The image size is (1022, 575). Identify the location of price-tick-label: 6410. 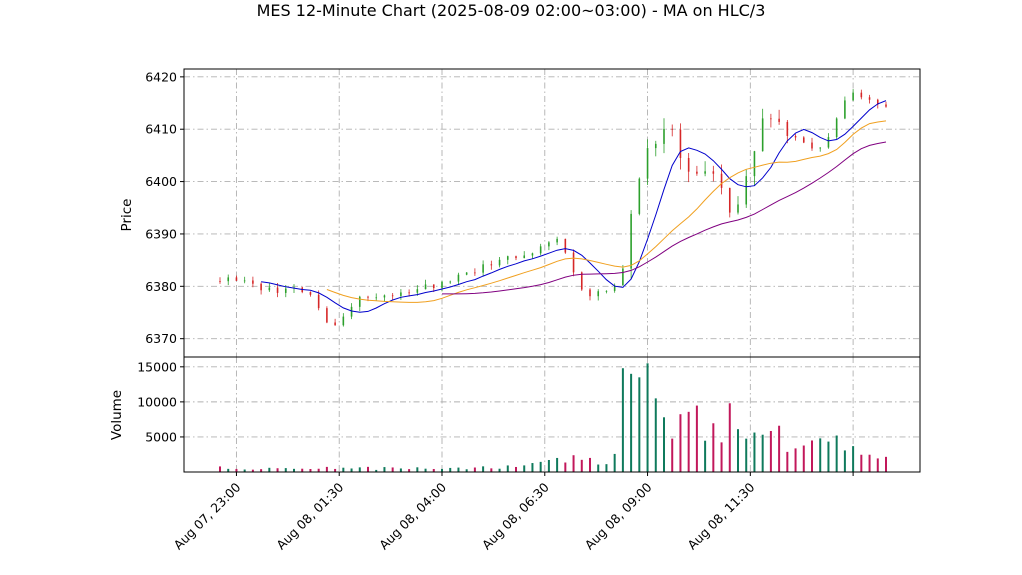
(161, 129).